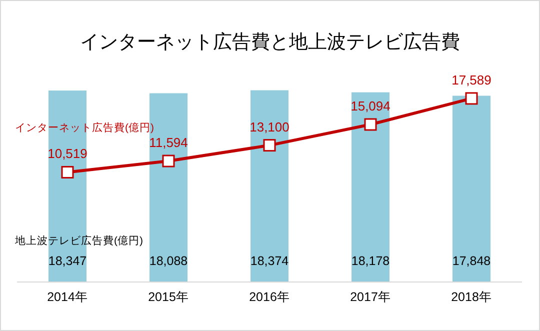 The height and width of the screenshot is (331, 540). What do you see at coordinates (370, 297) in the screenshot?
I see `x-tick-label: 2017年` at bounding box center [370, 297].